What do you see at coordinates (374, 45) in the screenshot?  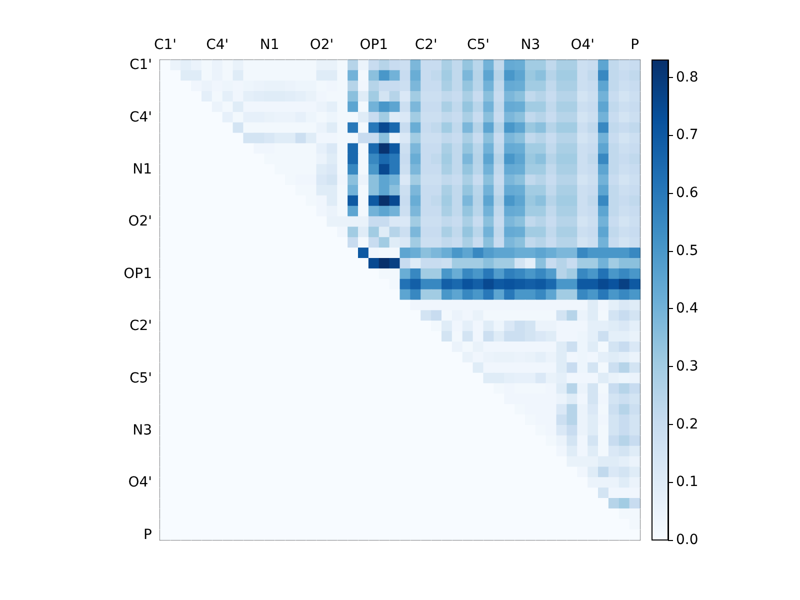 I see `x-tick-label: OP1` at bounding box center [374, 45].